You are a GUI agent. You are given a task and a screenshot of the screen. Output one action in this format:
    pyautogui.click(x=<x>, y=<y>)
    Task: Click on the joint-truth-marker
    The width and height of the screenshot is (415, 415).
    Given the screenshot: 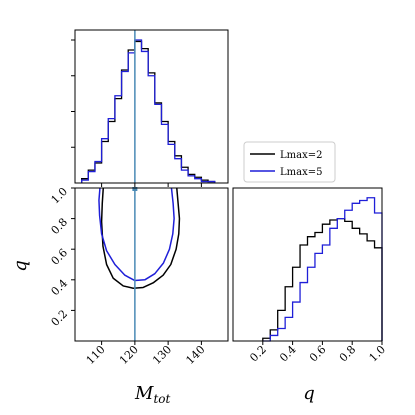 What is the action you would take?
    pyautogui.click(x=135, y=189)
    